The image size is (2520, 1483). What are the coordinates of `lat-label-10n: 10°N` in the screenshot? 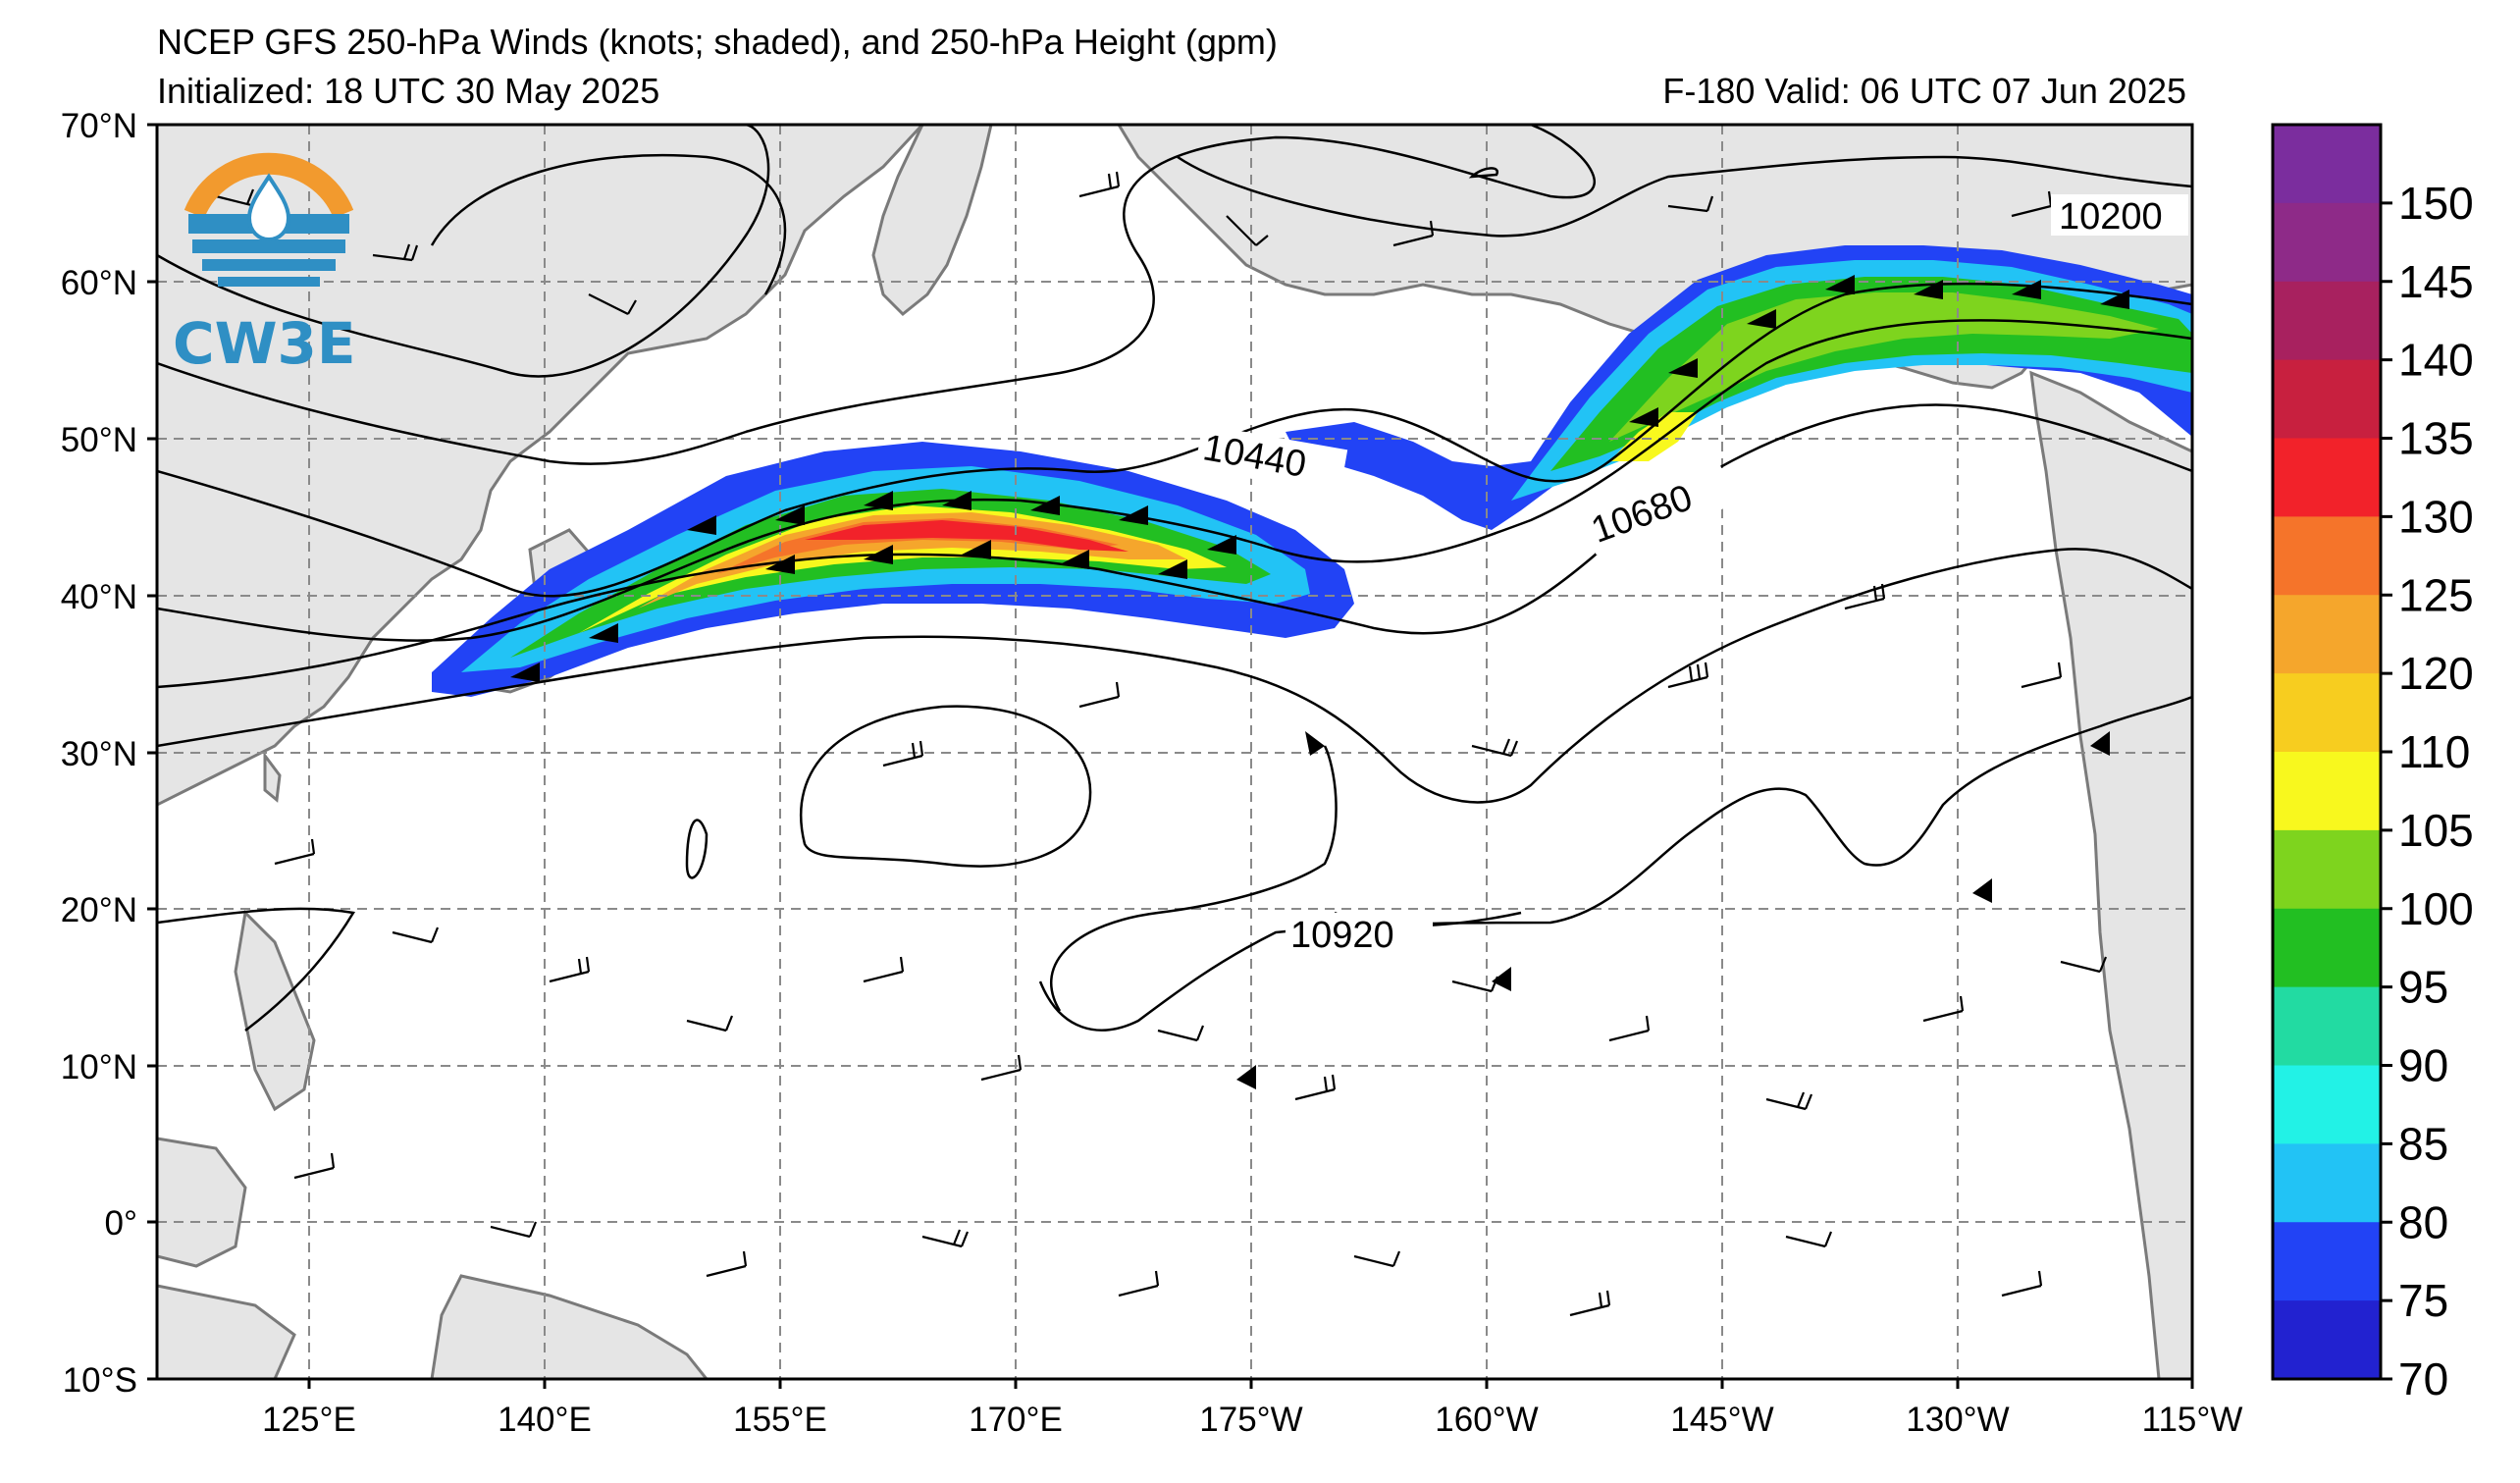 It's located at (99, 1067).